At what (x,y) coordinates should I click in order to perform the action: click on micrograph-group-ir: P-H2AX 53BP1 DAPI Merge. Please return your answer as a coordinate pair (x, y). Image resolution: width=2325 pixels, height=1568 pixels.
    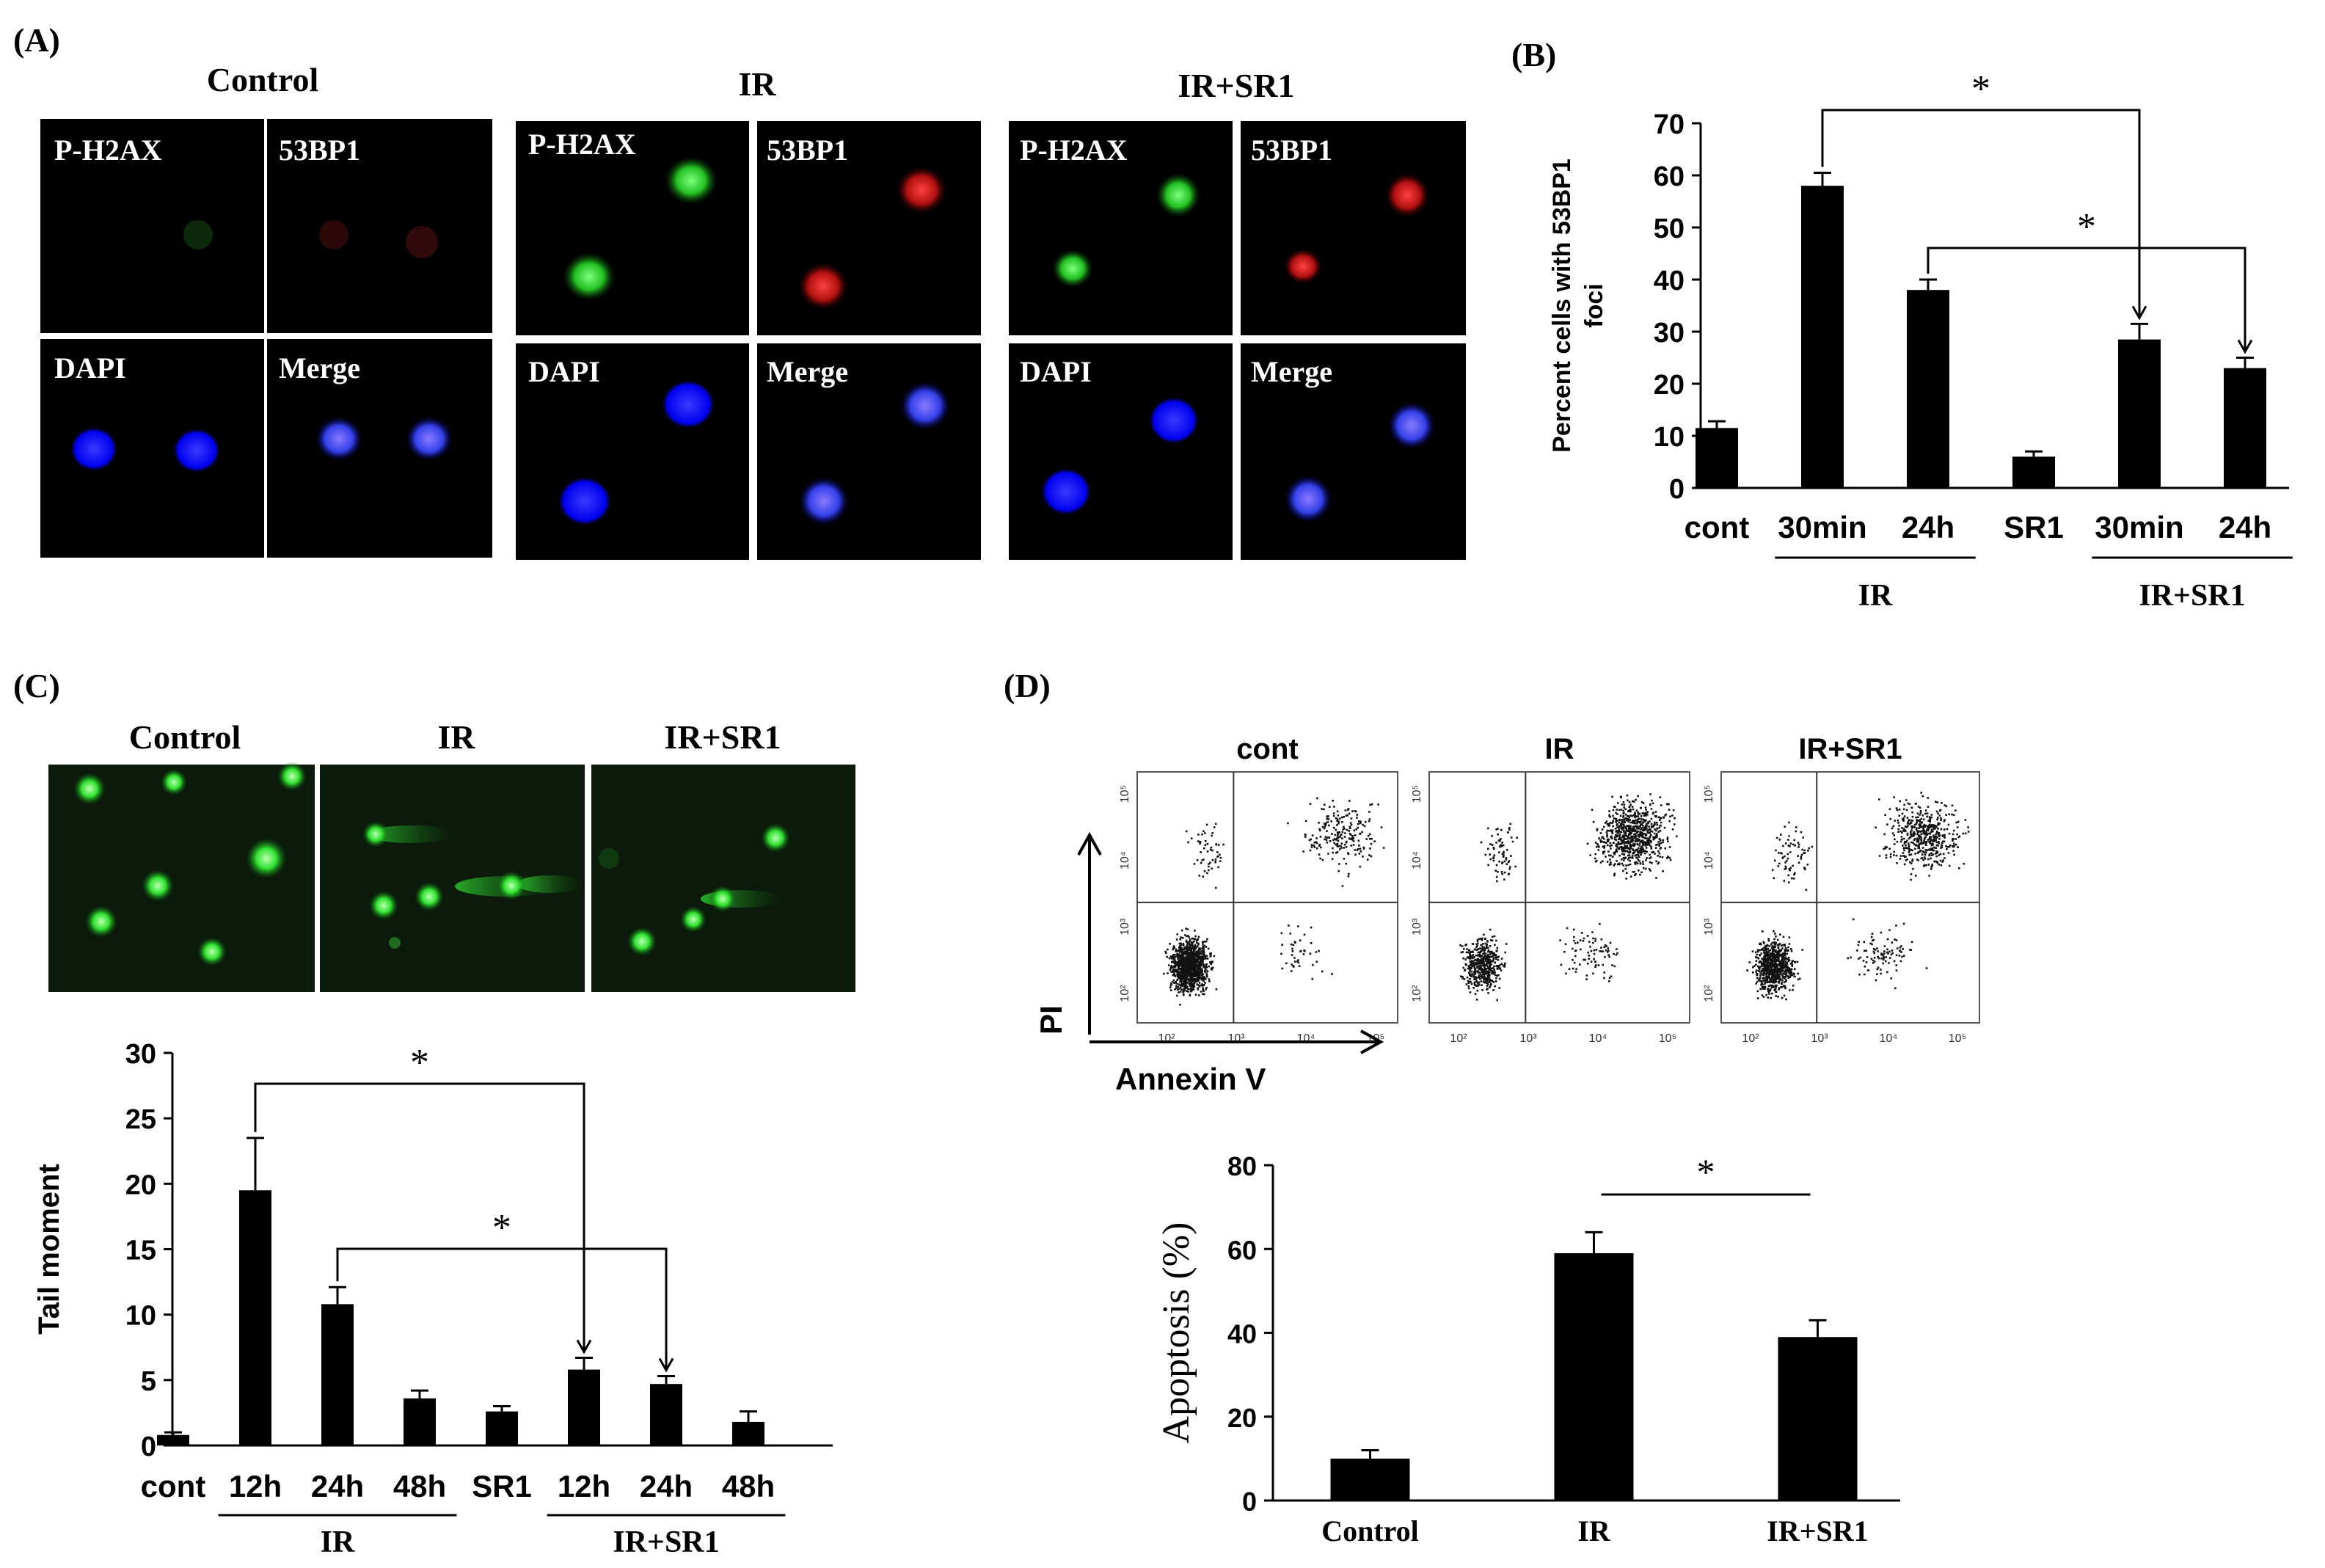
    Looking at the image, I should click on (748, 341).